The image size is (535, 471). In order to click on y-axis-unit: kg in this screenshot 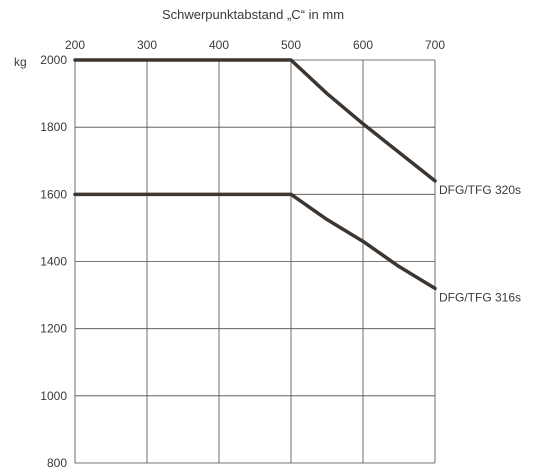, I will do `click(20, 62)`.